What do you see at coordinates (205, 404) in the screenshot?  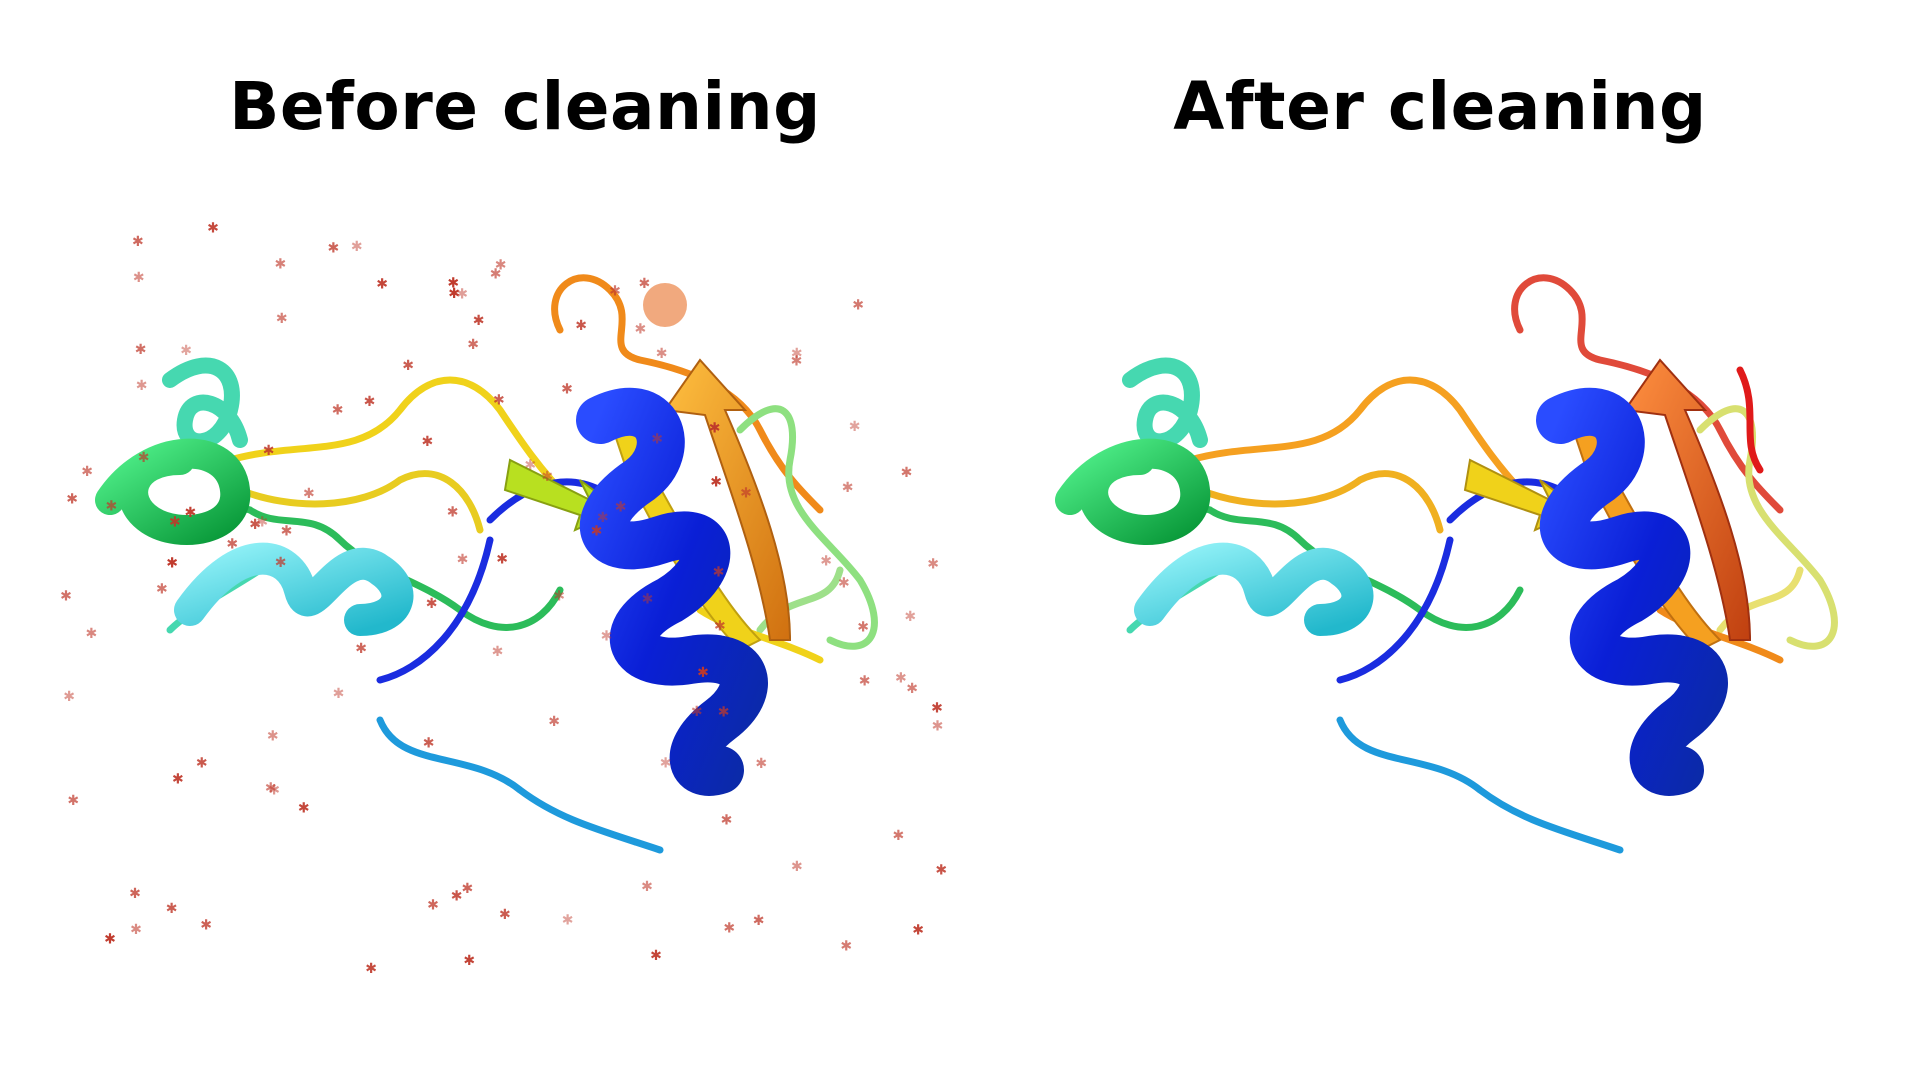 I see `teal-helix` at bounding box center [205, 404].